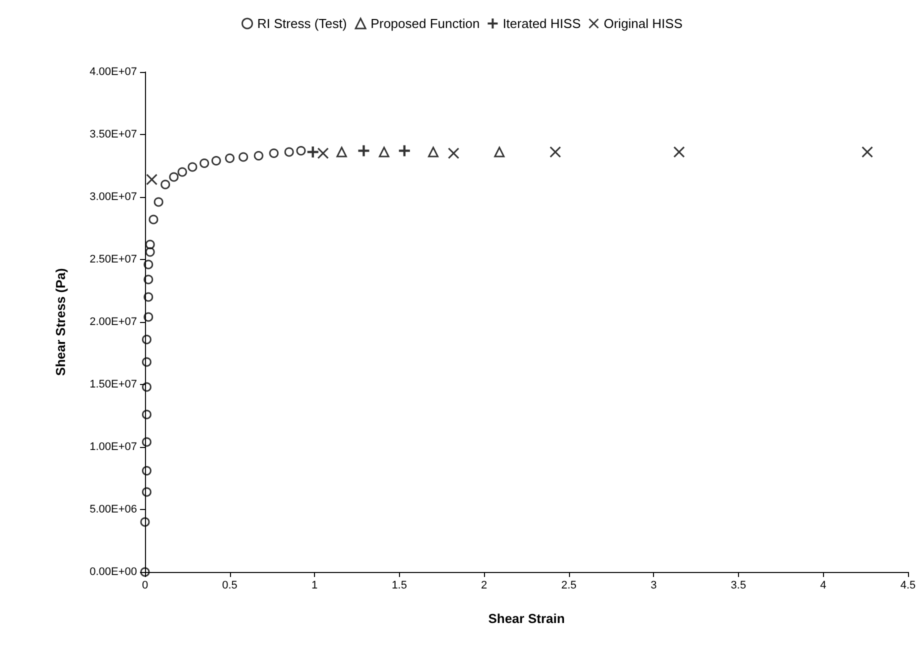  Describe the element at coordinates (542, 23) in the screenshot. I see `legend-label: Iterated HISS` at that location.